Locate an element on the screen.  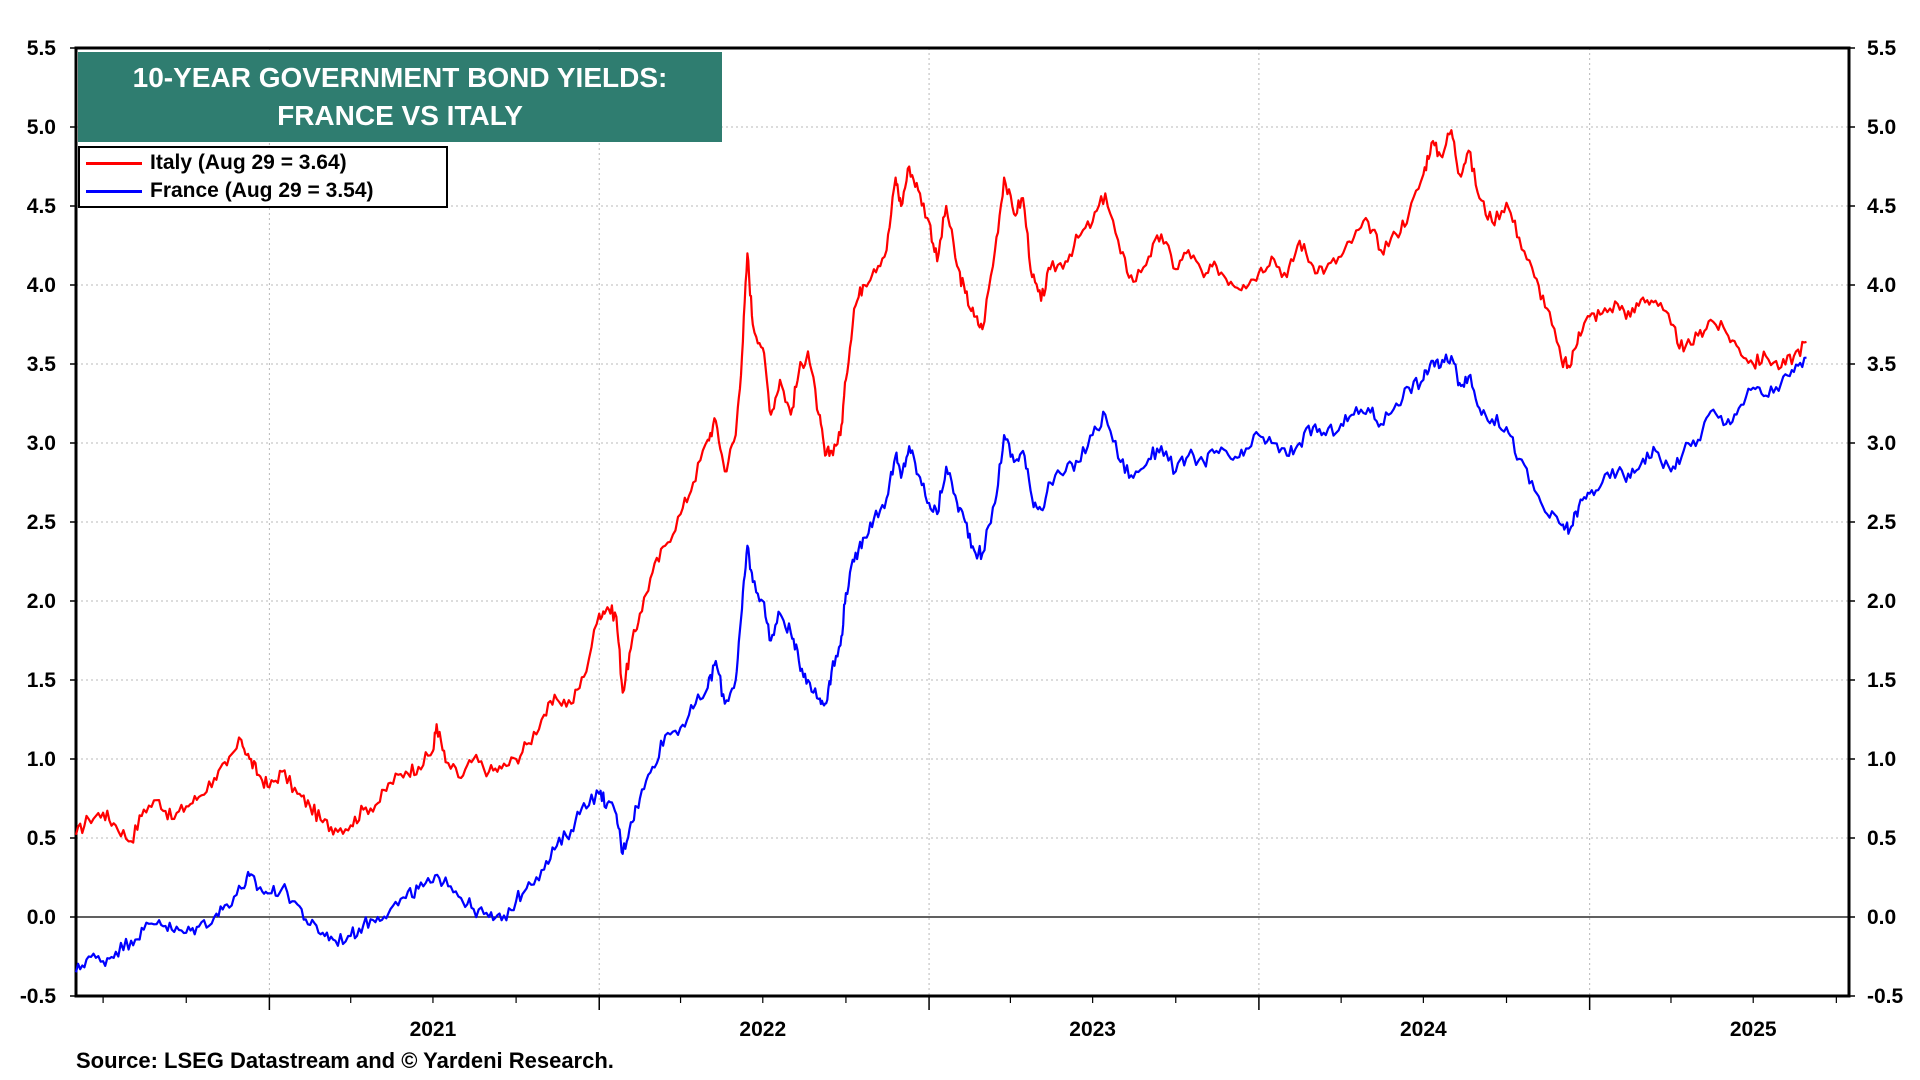
y-tick-label-left: 5.0 is located at coordinates (41, 127).